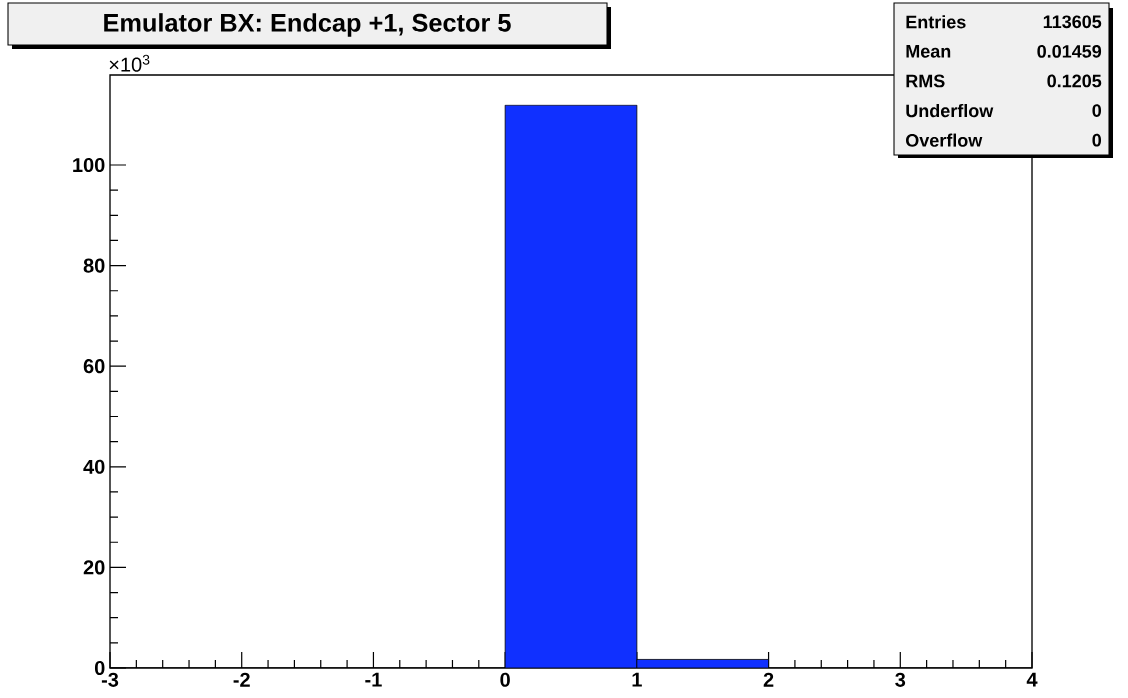 This screenshot has height=698, width=1128. Describe the element at coordinates (129, 63) in the screenshot. I see `text: ×10$^{3}$` at that location.